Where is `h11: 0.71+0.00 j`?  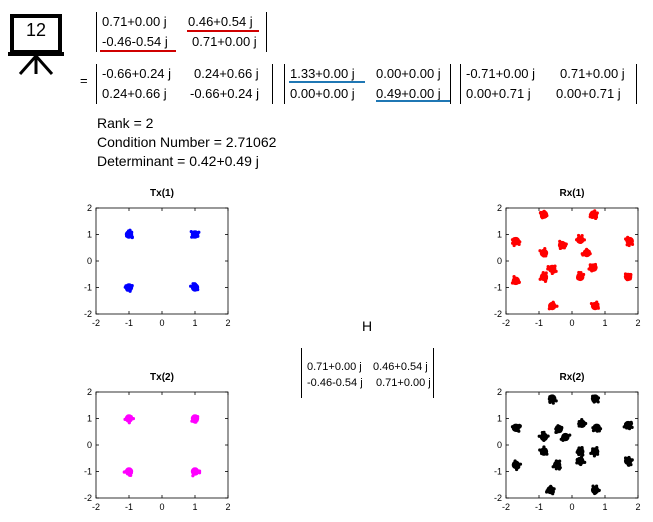
h11: 0.71+0.00 j is located at coordinates (134, 21).